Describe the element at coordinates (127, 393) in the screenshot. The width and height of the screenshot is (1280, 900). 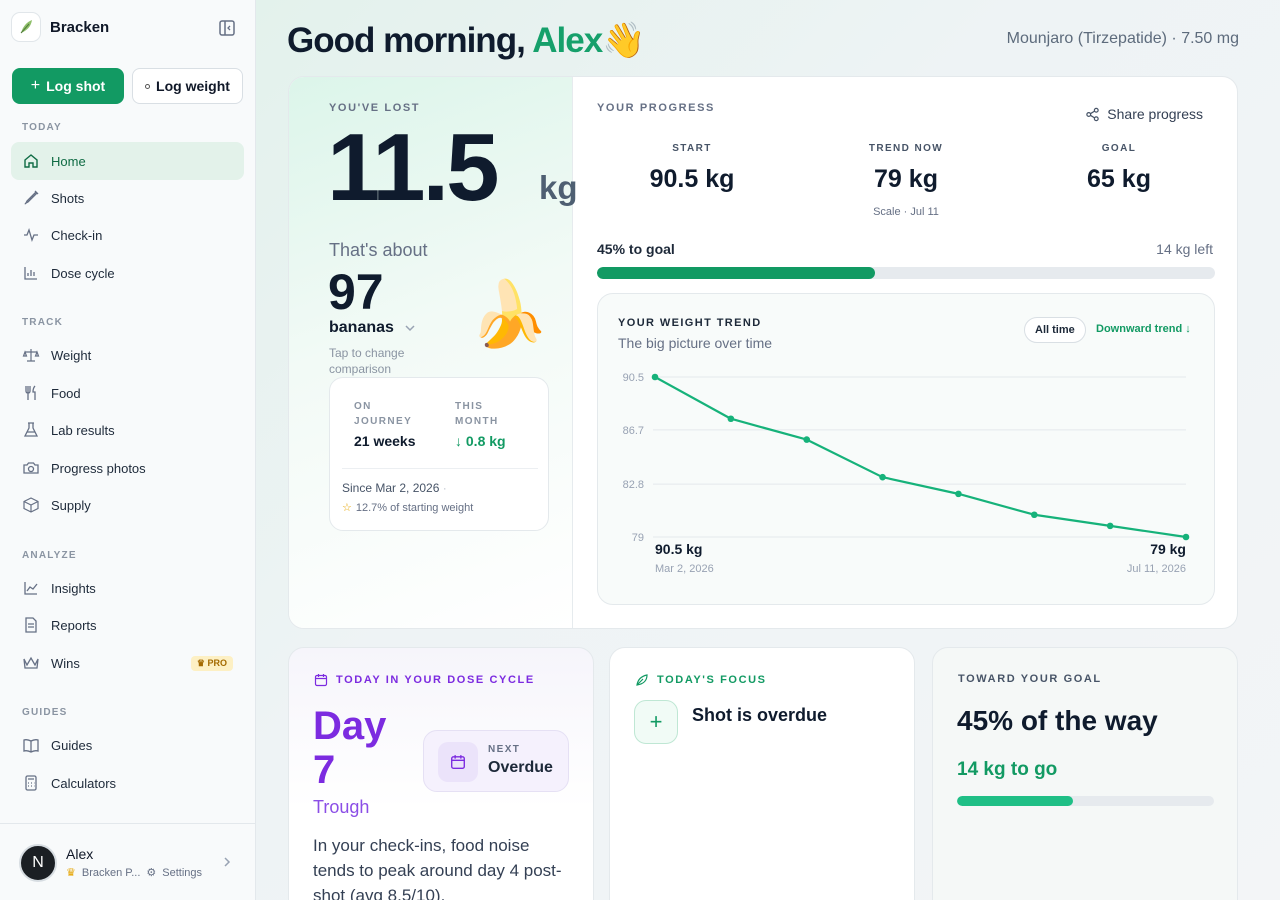
I see `sidebar-item-food: Food` at that location.